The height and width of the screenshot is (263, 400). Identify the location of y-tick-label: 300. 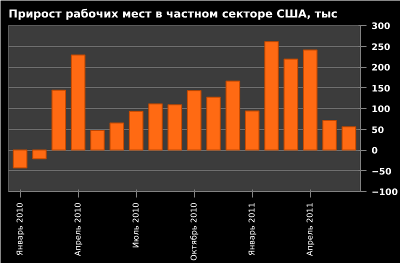
(381, 27).